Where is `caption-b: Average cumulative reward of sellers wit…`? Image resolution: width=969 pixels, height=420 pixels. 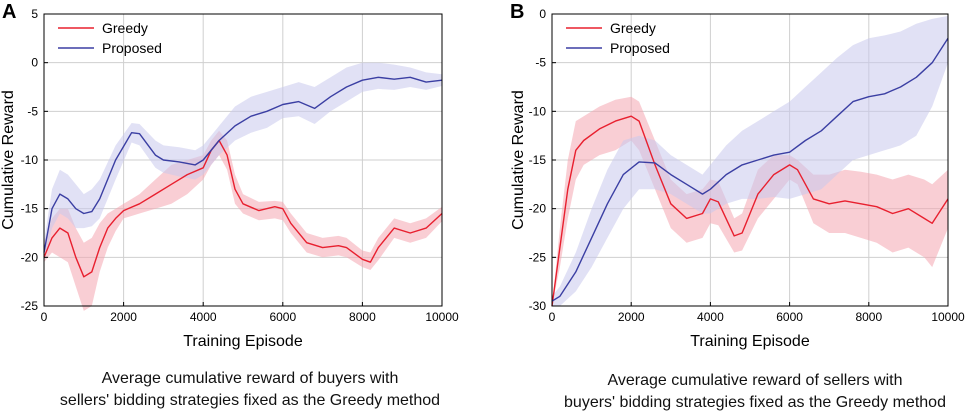
caption-b: Average cumulative reward of sellers wit… is located at coordinates (755, 392).